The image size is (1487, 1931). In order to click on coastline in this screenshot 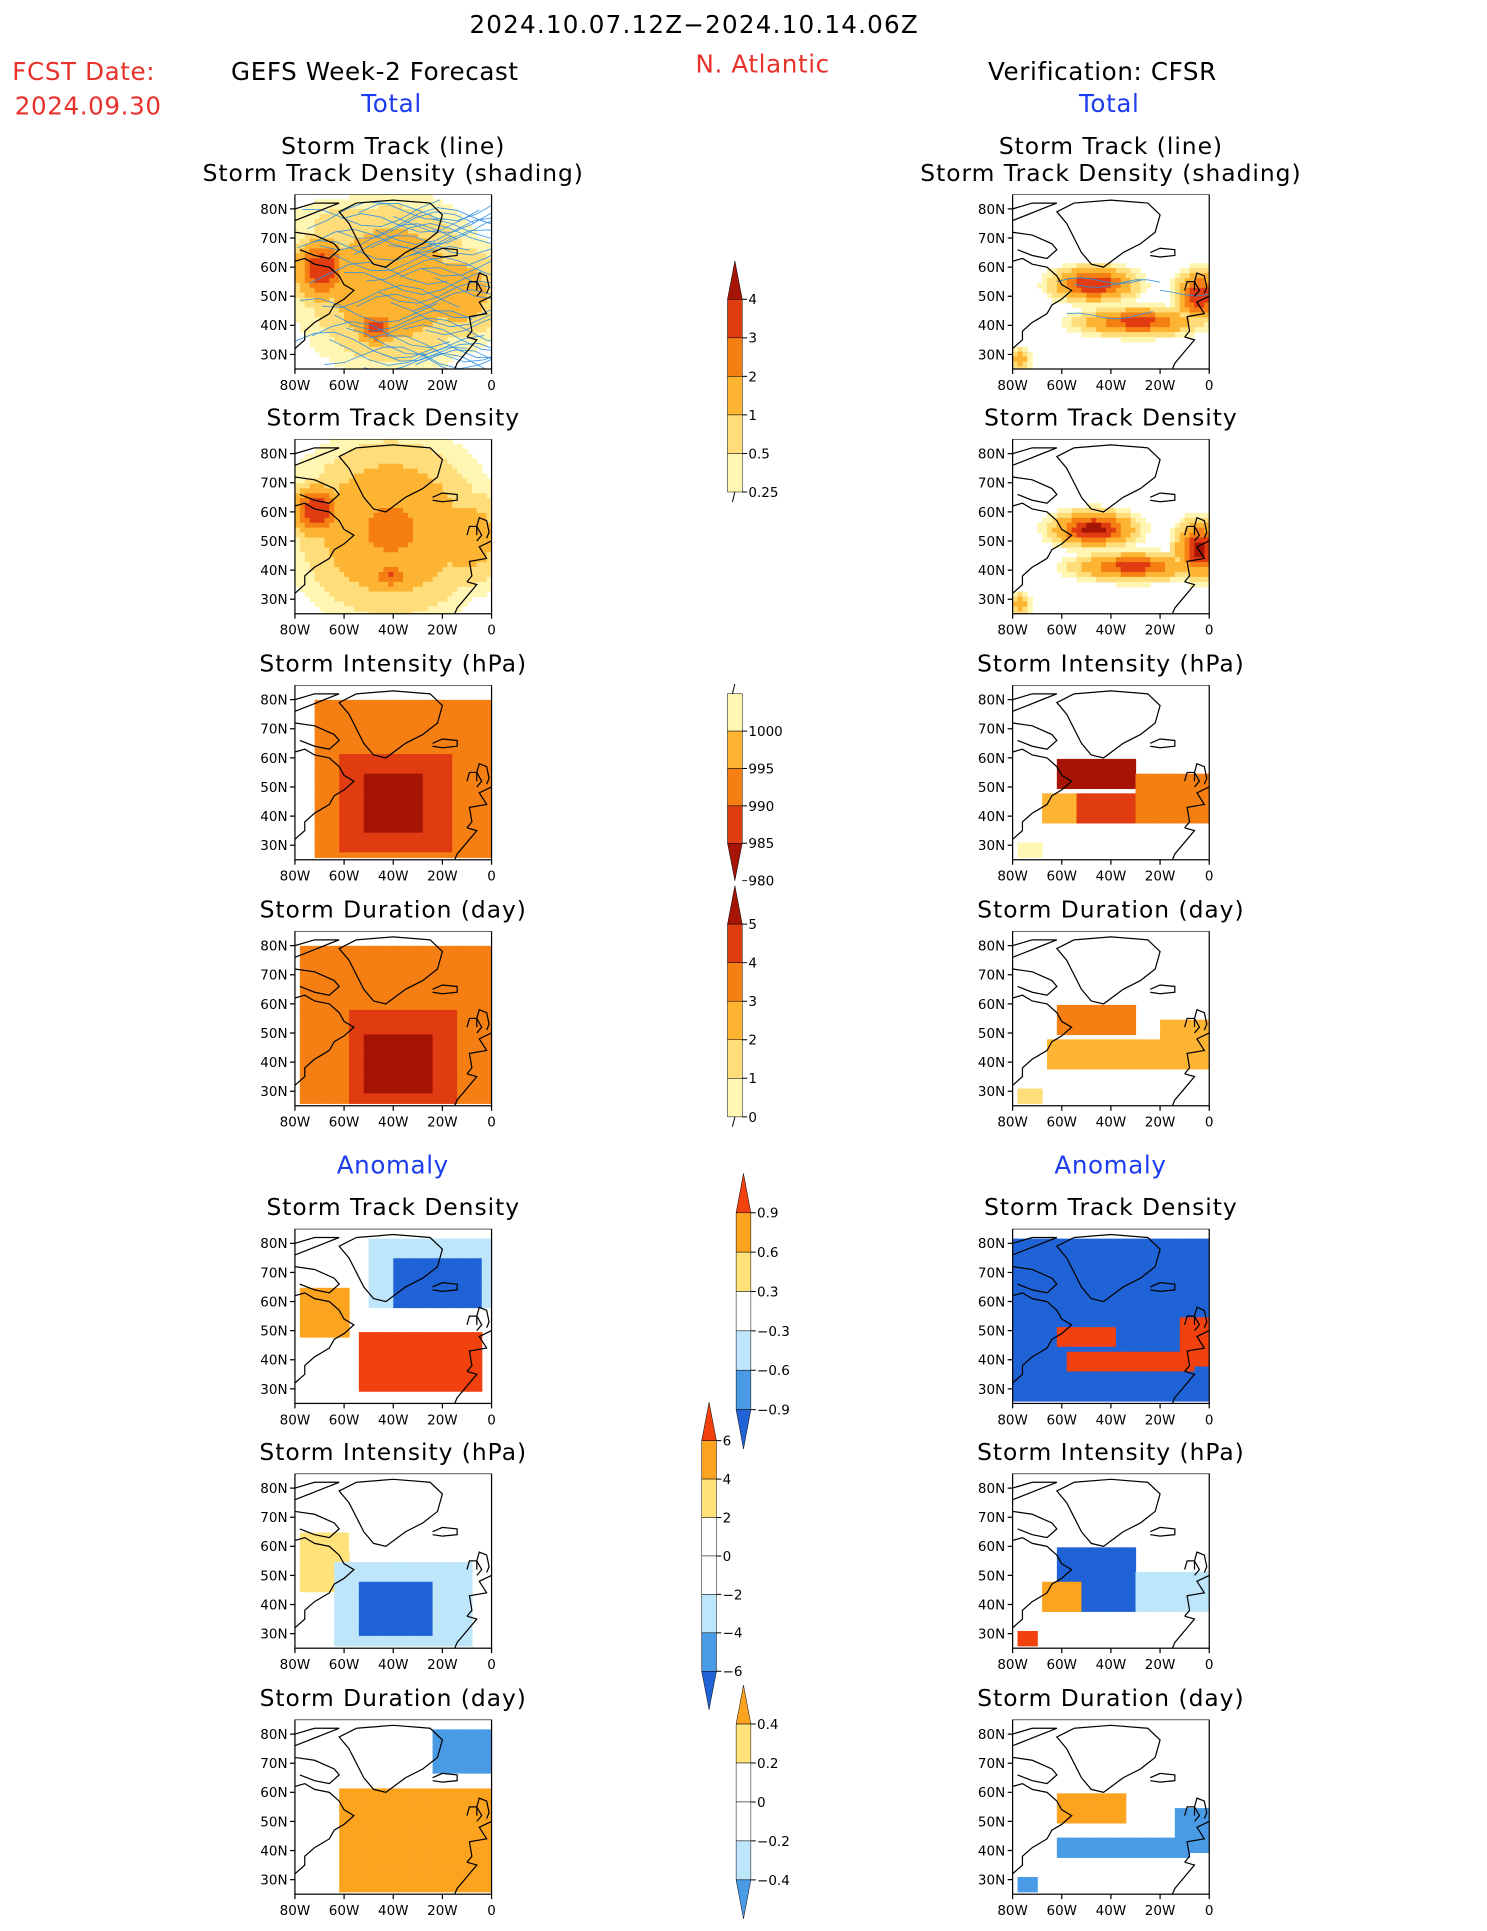, I will do `click(1200, 284)`.